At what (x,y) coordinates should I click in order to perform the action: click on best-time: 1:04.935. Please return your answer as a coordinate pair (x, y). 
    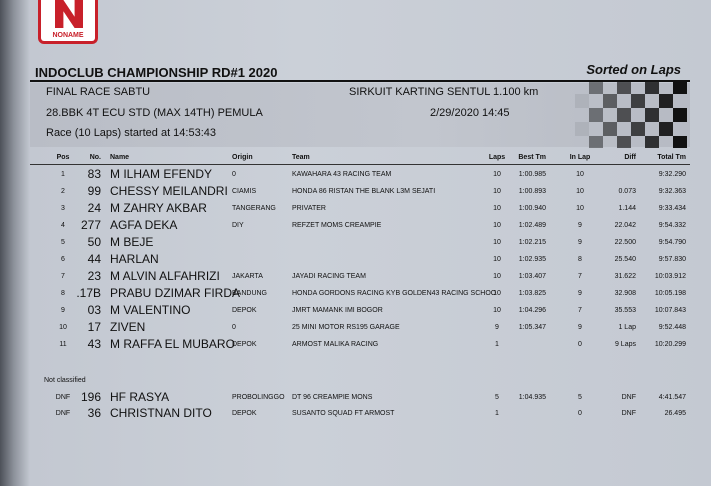
    Looking at the image, I should click on (532, 397).